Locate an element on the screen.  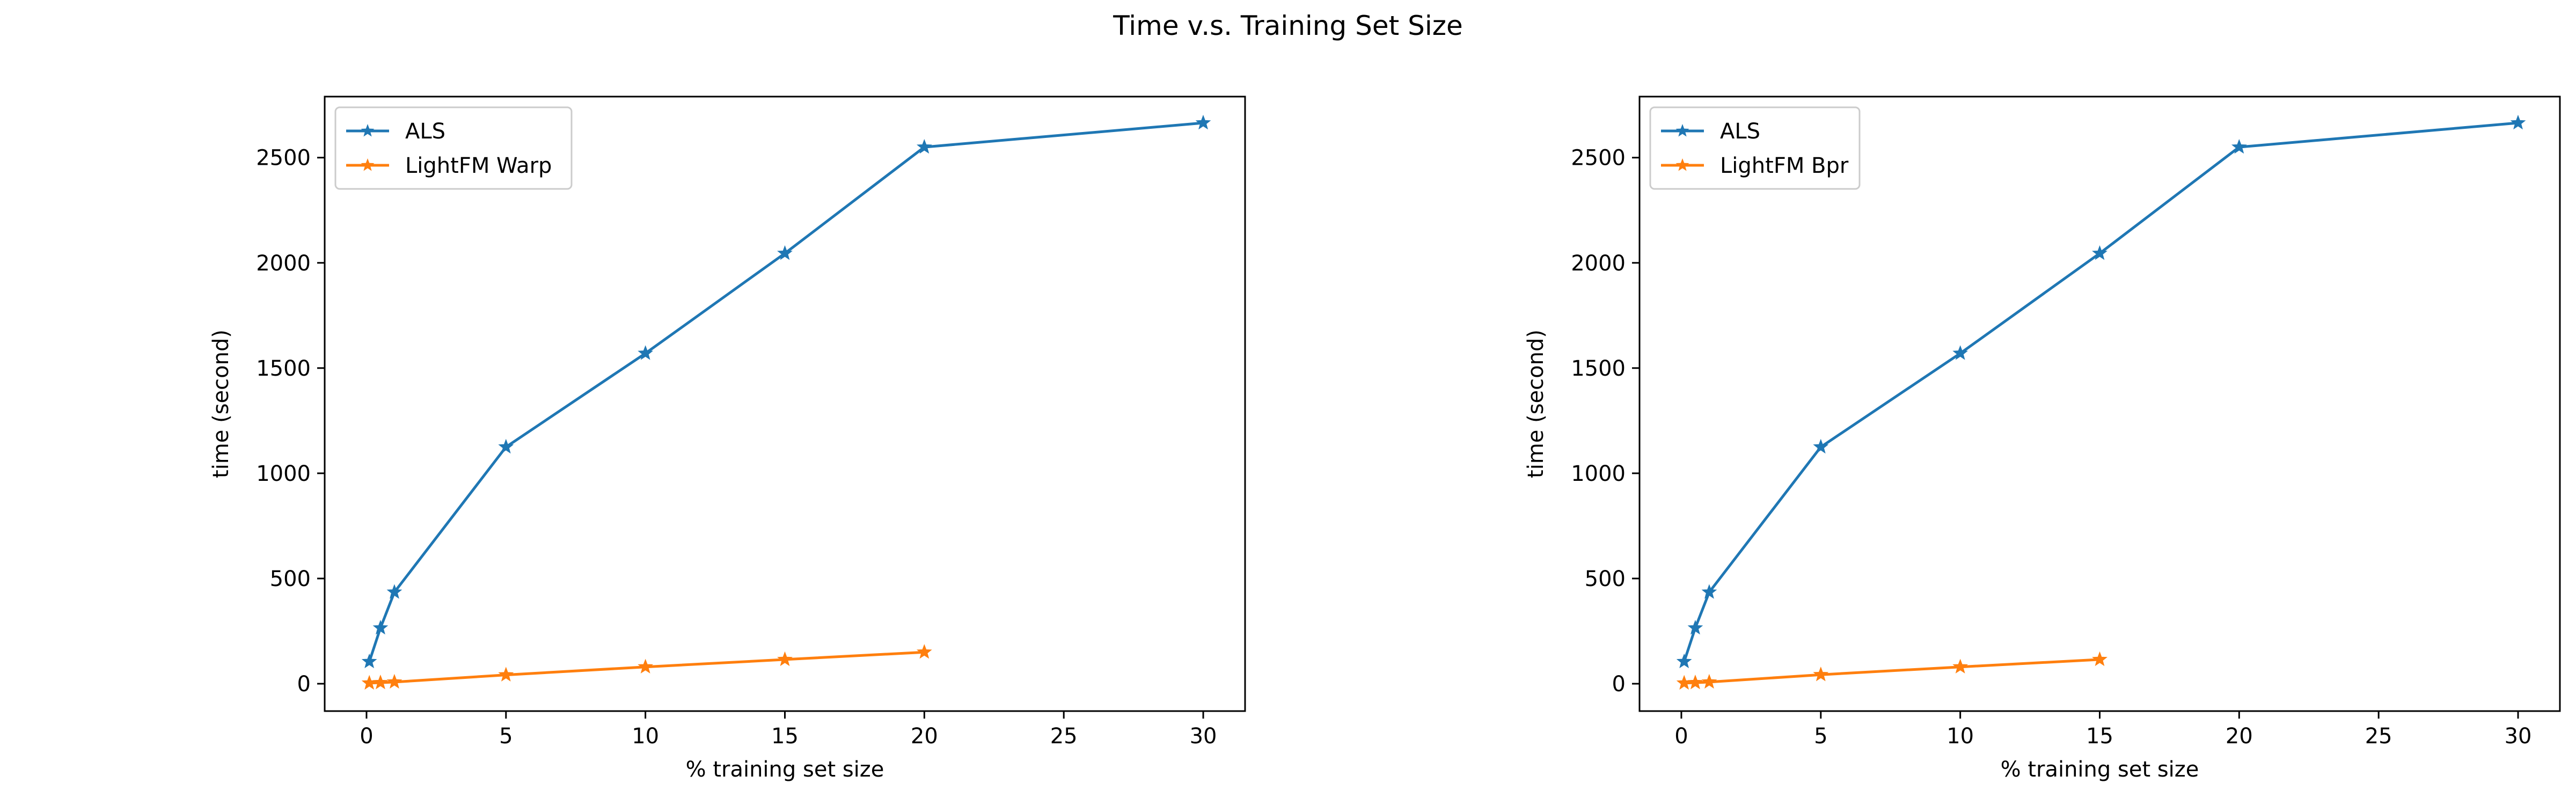
figure-title: Time v.s. Training Set Size is located at coordinates (1288, 25).